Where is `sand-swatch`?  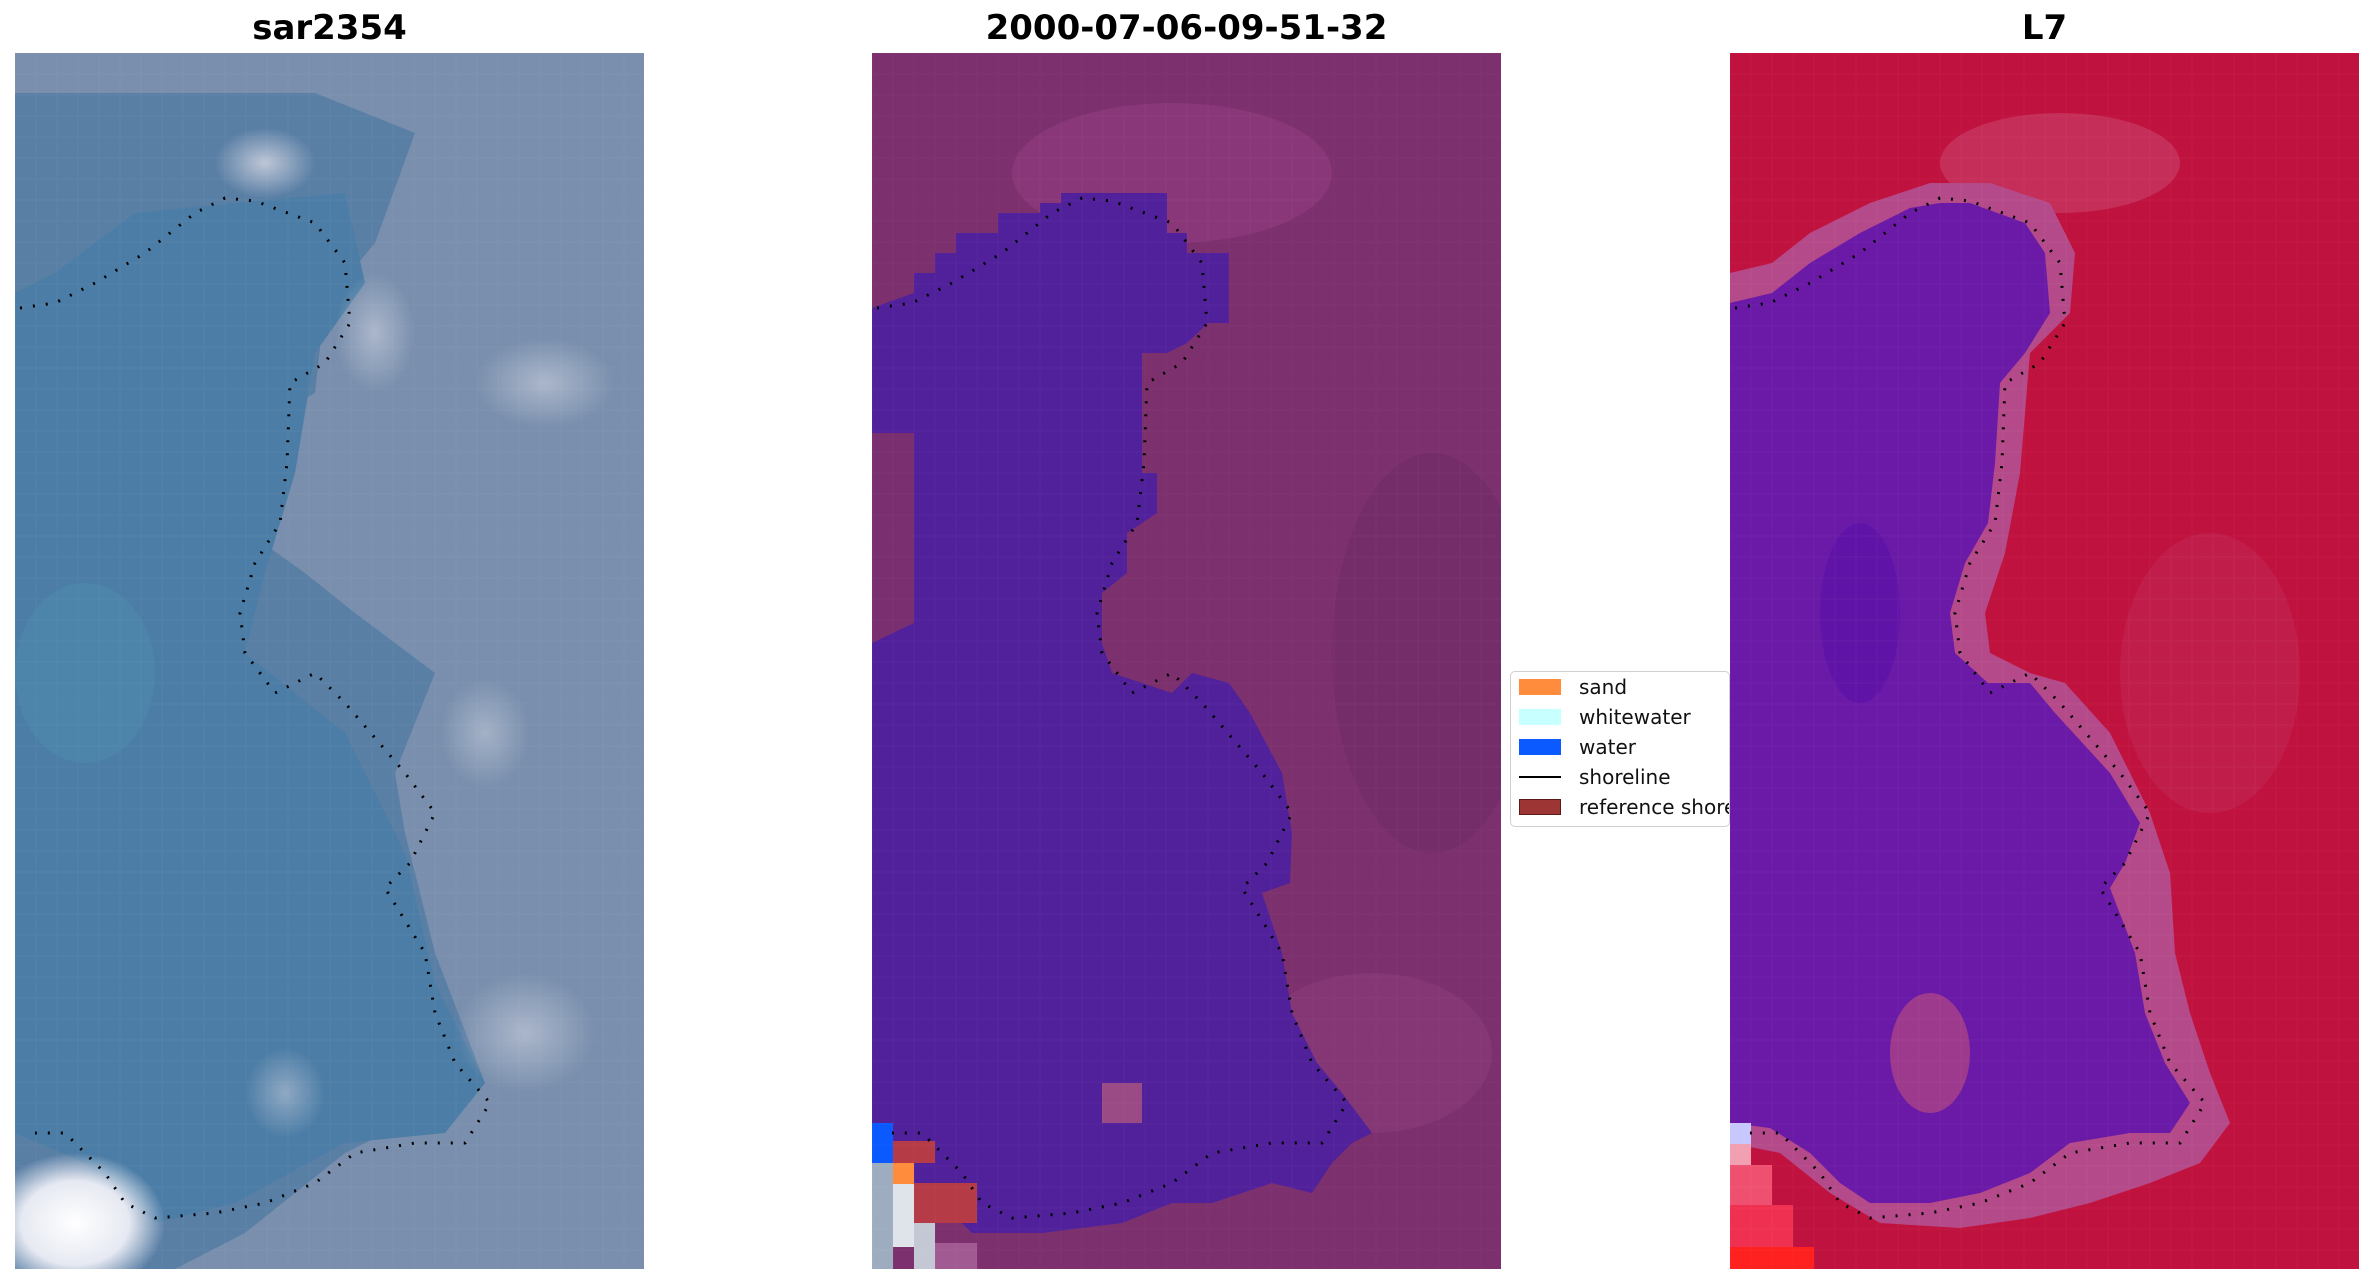 sand-swatch is located at coordinates (1540, 687).